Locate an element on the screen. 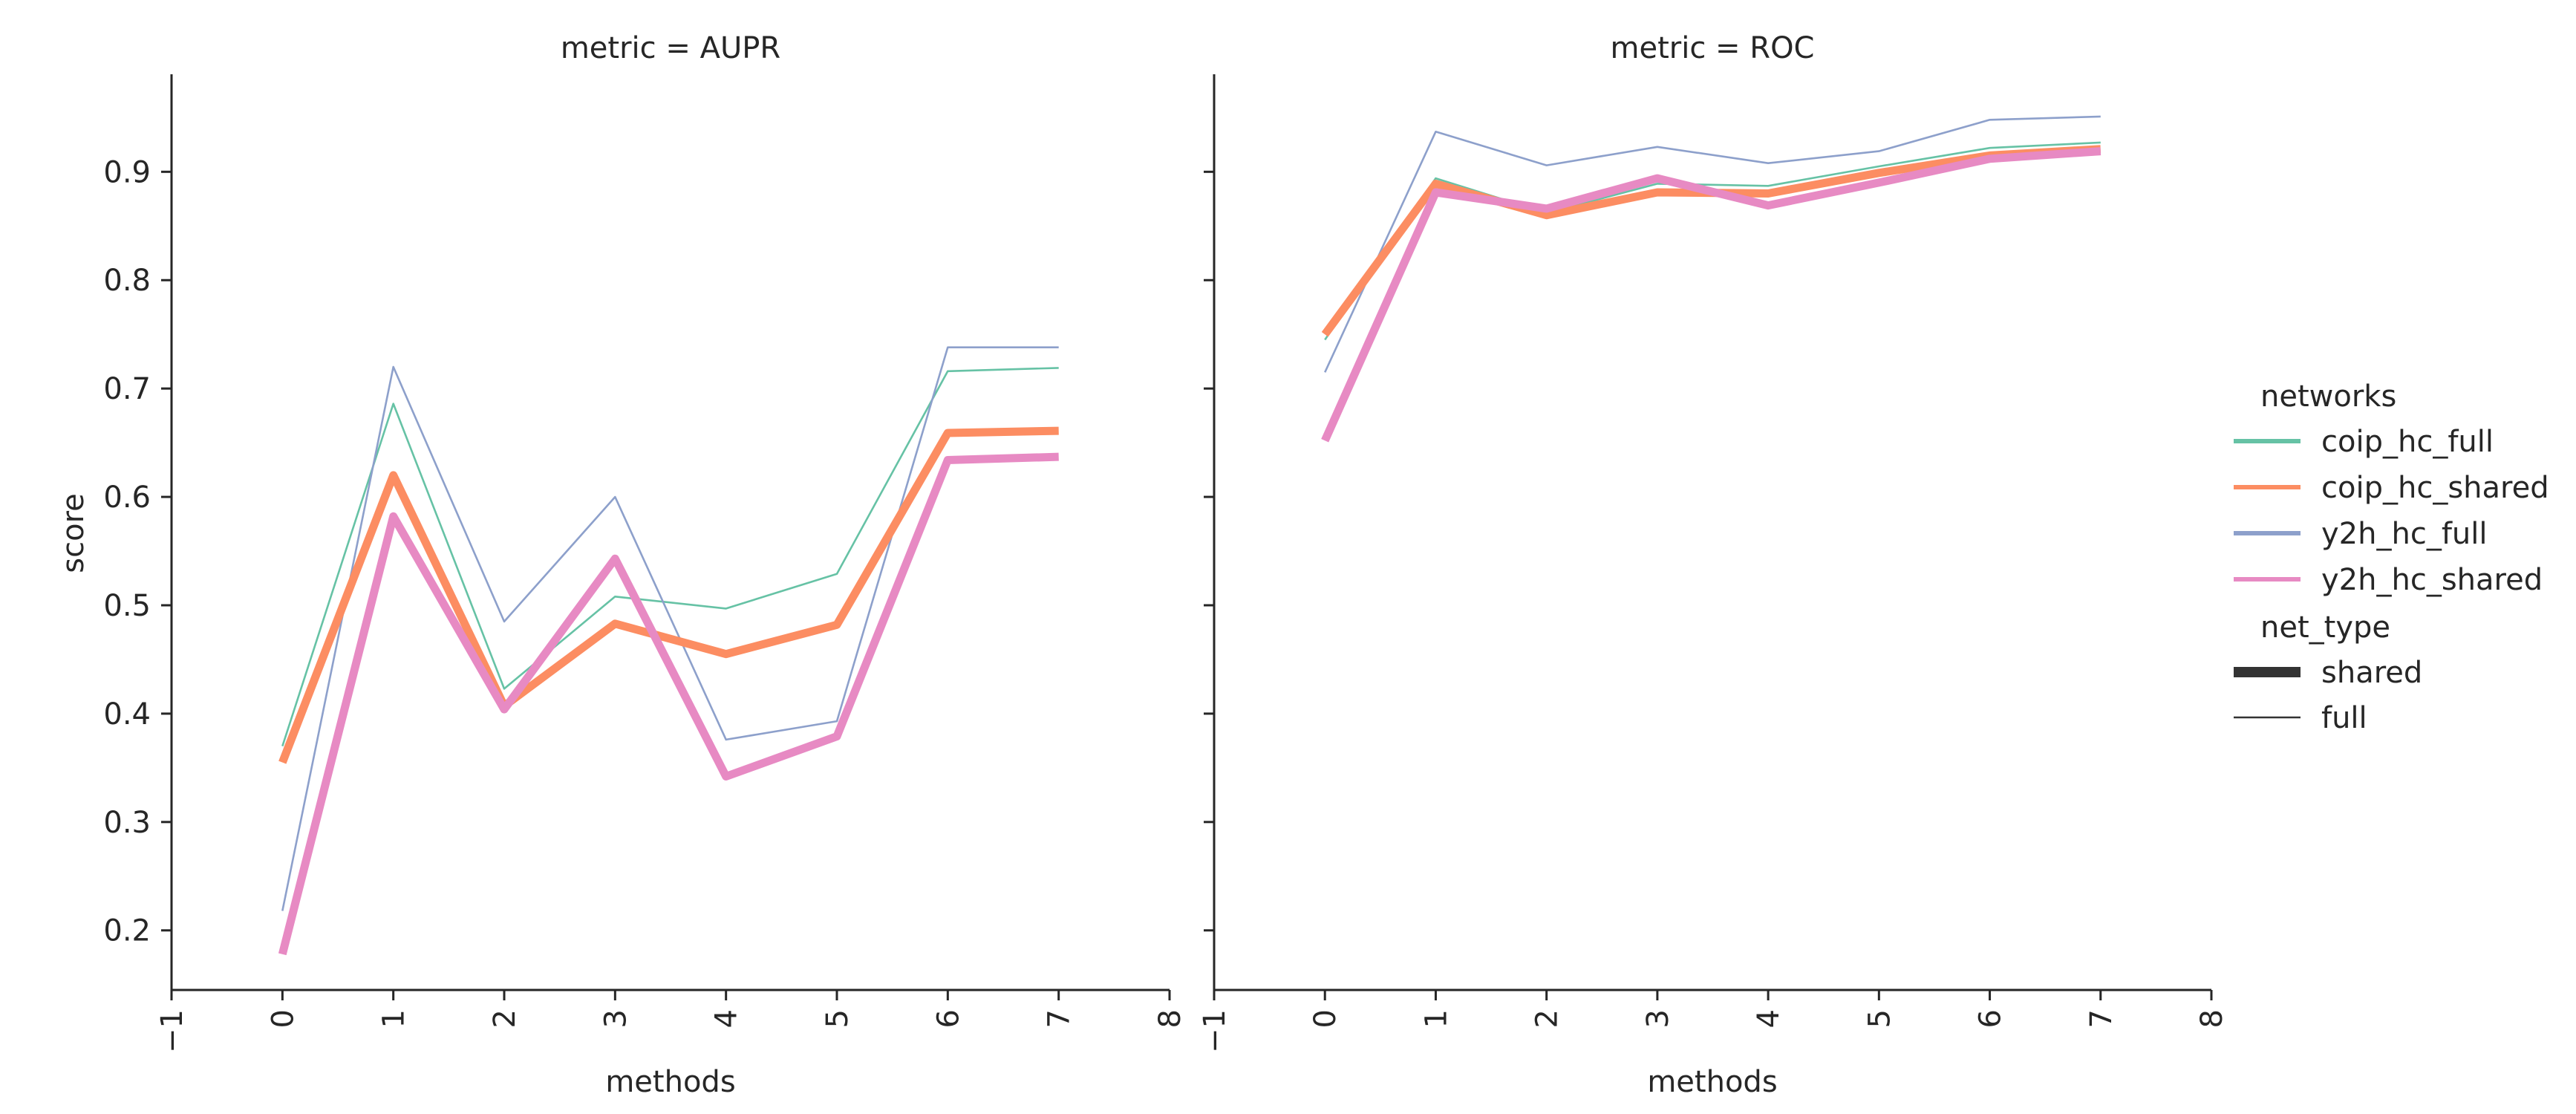 The height and width of the screenshot is (1114, 2576). roc-x-ticks: −1 0 1 2 3 4 5 6 7 8 is located at coordinates (1713, 1022).